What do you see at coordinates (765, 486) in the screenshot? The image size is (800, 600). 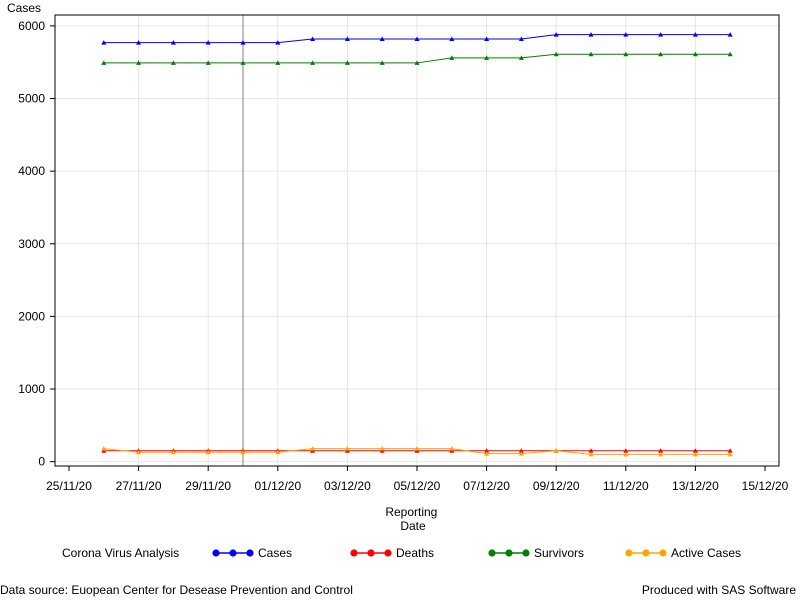 I see `x-tick-label: 15/12/20` at bounding box center [765, 486].